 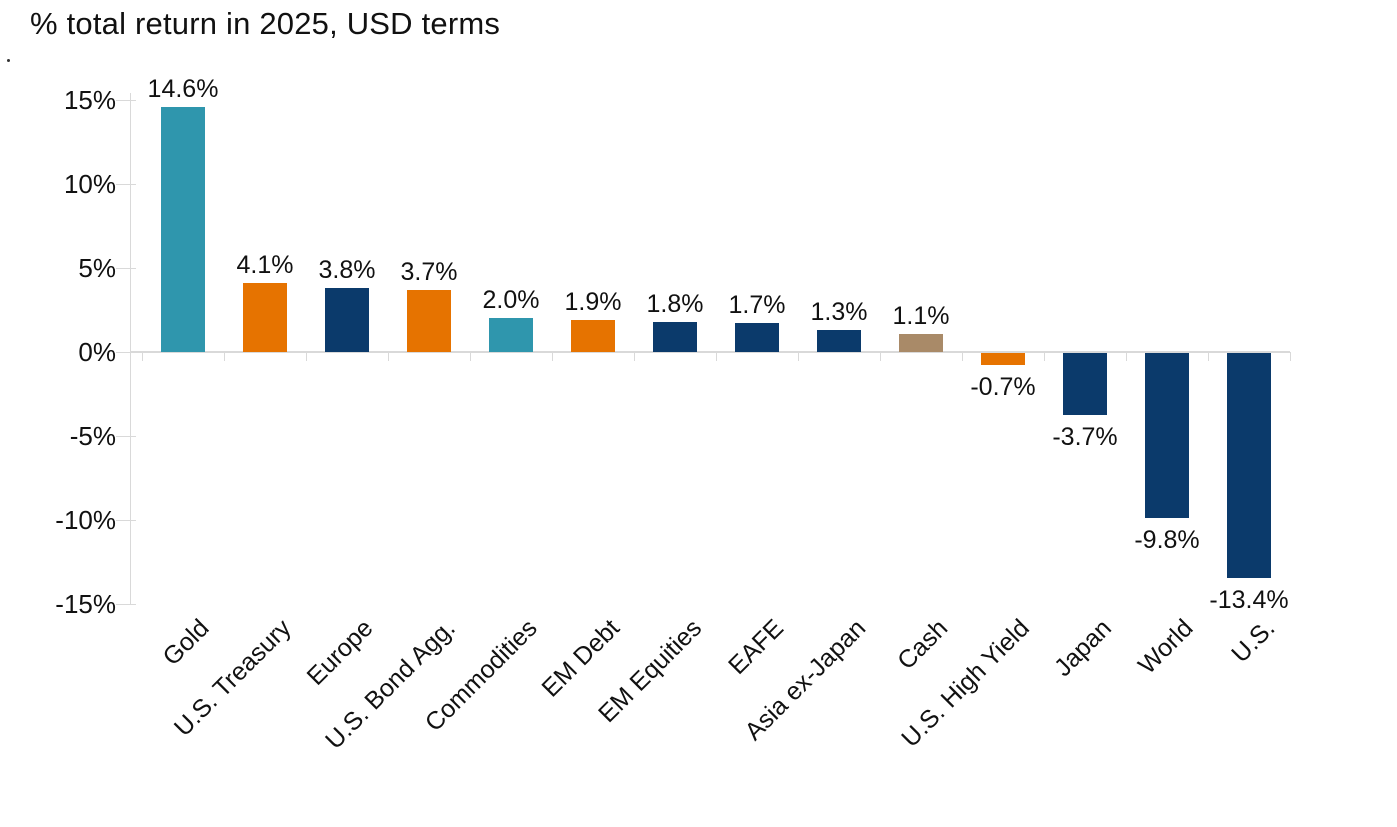 I want to click on x-axis-label-world: World, so click(x=1166, y=647).